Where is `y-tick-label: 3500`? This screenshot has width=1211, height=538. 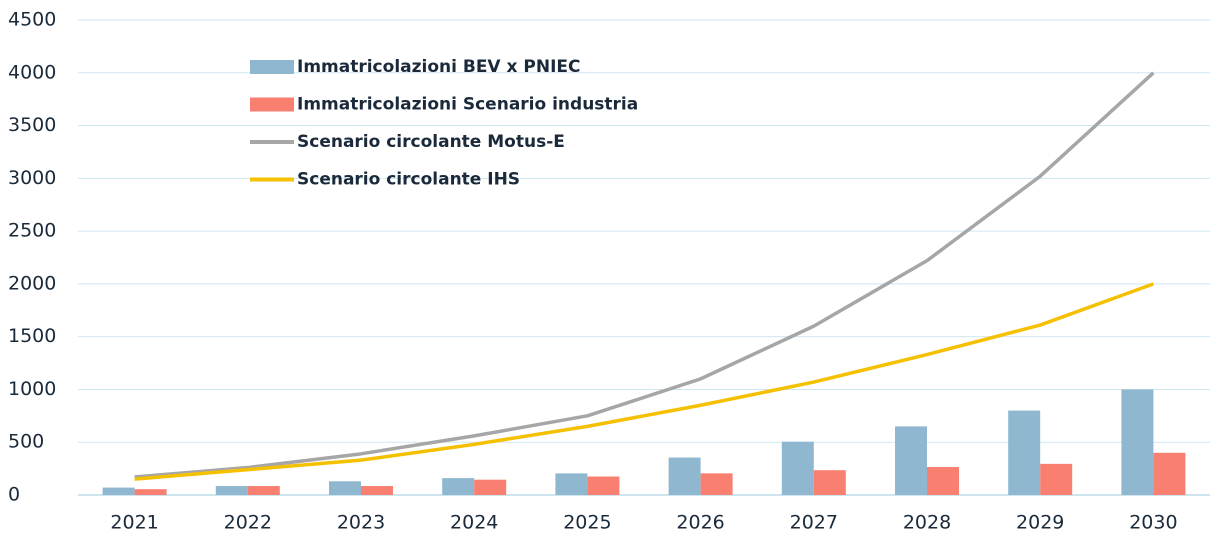
y-tick-label: 3500 is located at coordinates (32, 125).